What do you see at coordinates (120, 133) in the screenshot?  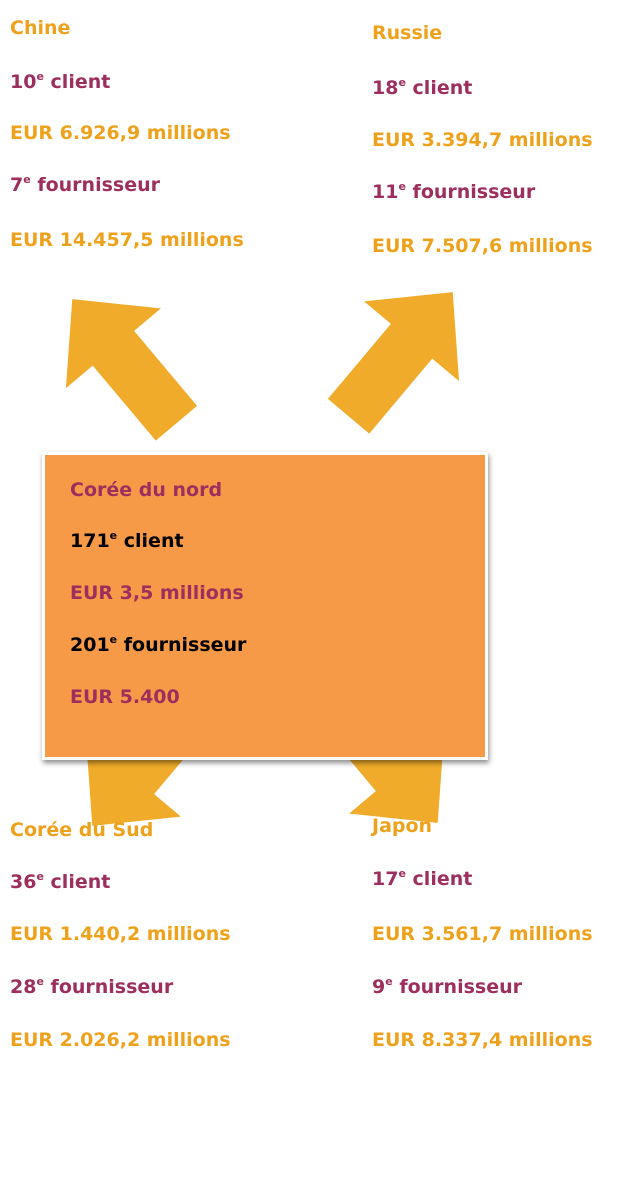 I see `client-value: EUR 6.926,9 millions` at bounding box center [120, 133].